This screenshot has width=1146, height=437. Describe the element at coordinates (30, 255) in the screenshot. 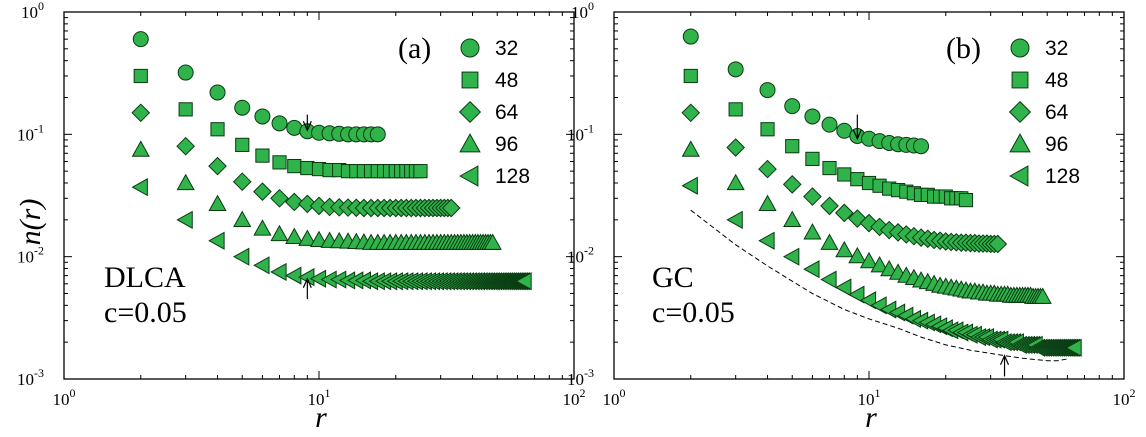

I see `y-tick-label: 10⁻²` at that location.